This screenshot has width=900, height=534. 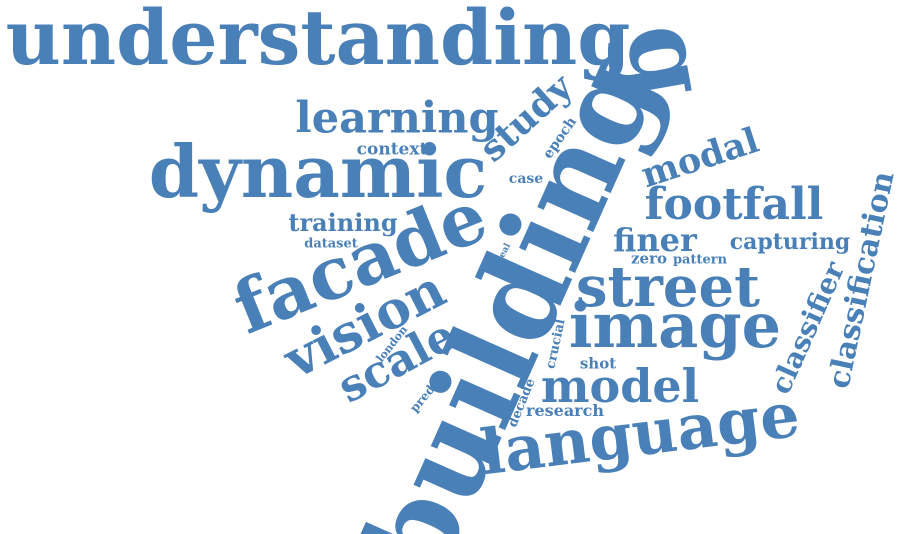 I want to click on word-training: training, so click(x=343, y=222).